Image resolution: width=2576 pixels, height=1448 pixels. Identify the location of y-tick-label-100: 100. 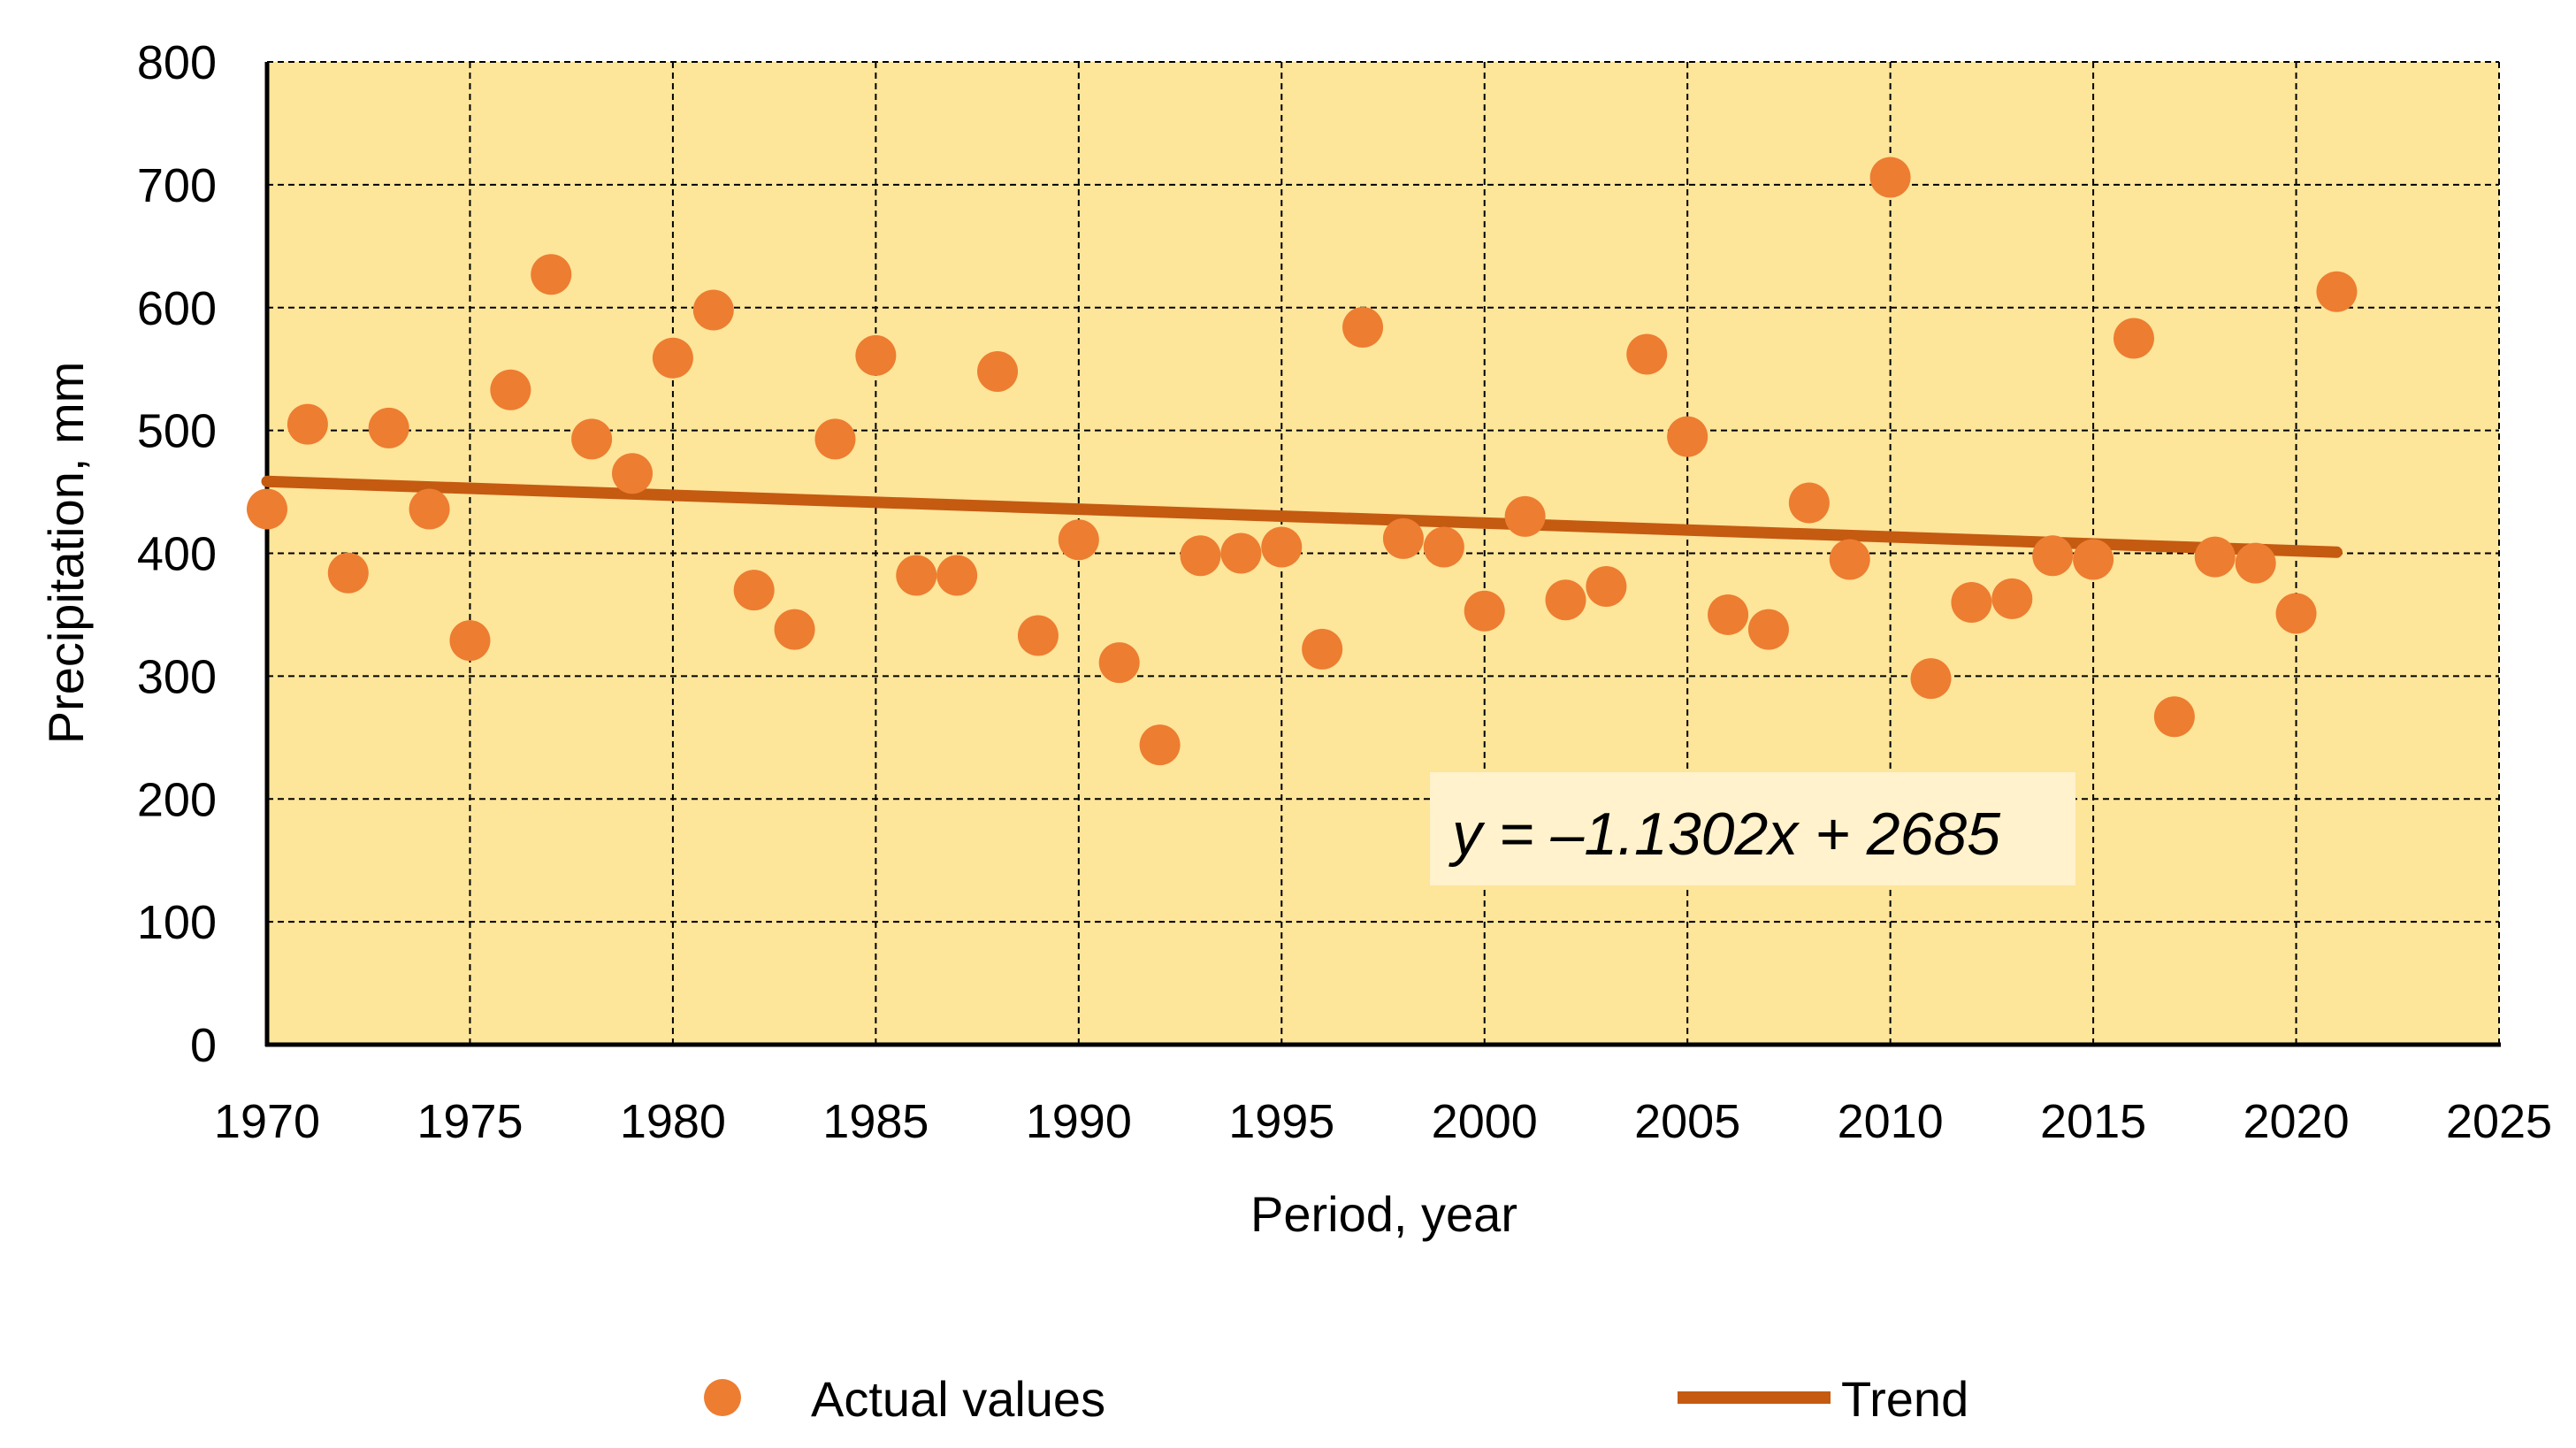
(177, 922).